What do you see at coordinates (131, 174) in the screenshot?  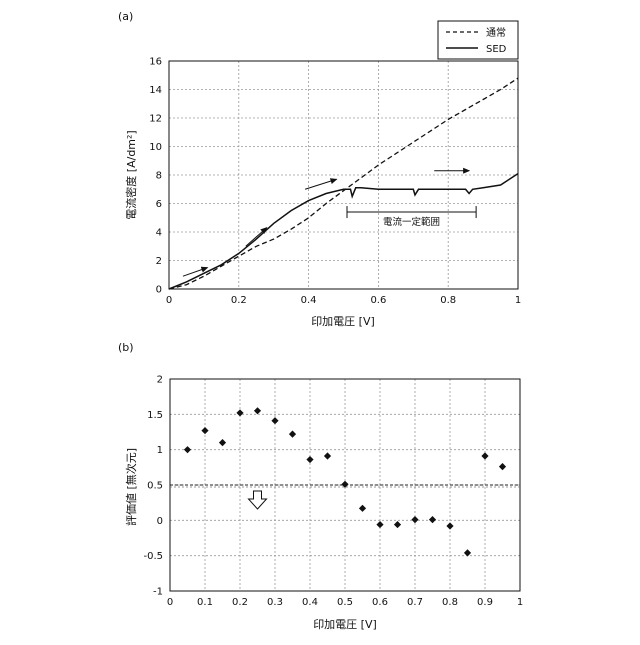 I see `panel-a-y-axis-label: 電流密度 [A/dm²]` at bounding box center [131, 174].